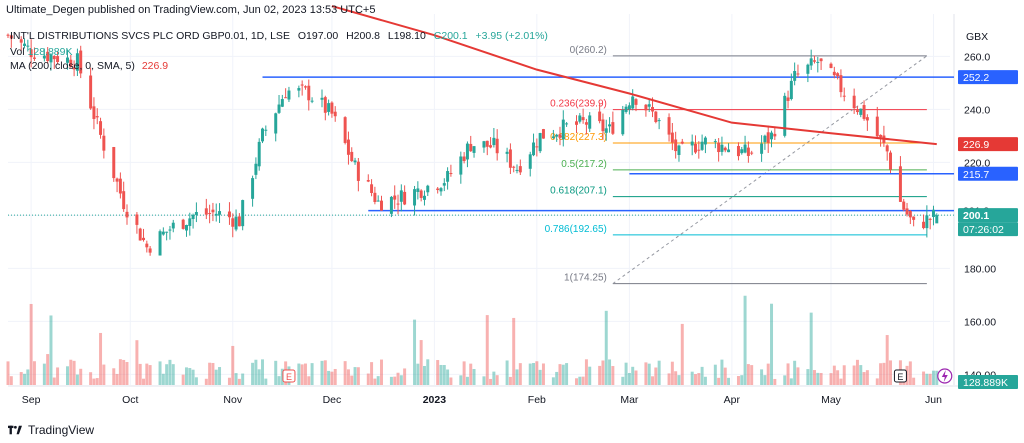  I want to click on price-badge-label: 200.1, so click(976, 216).